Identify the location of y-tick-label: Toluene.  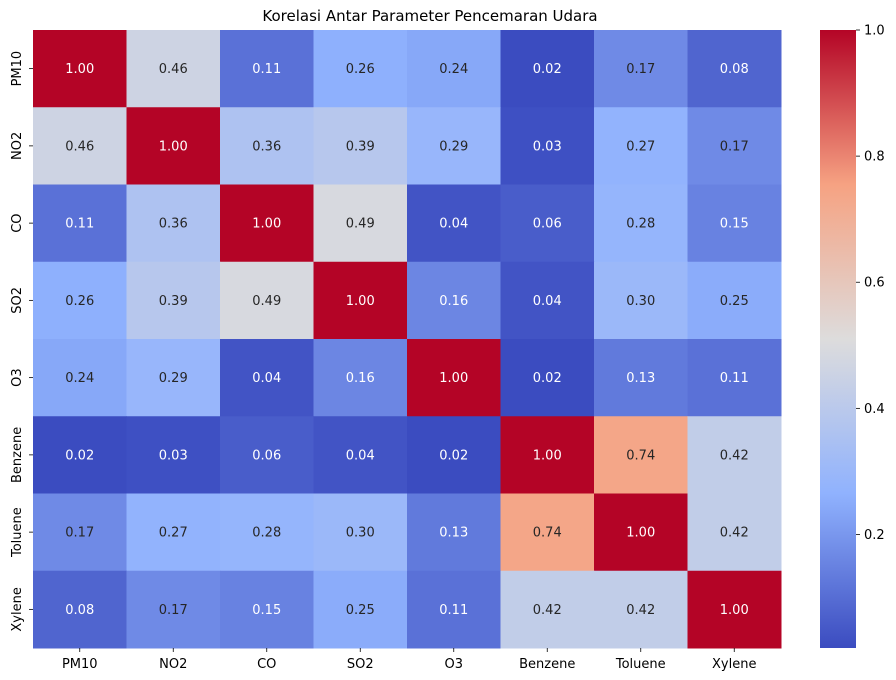
(17, 532).